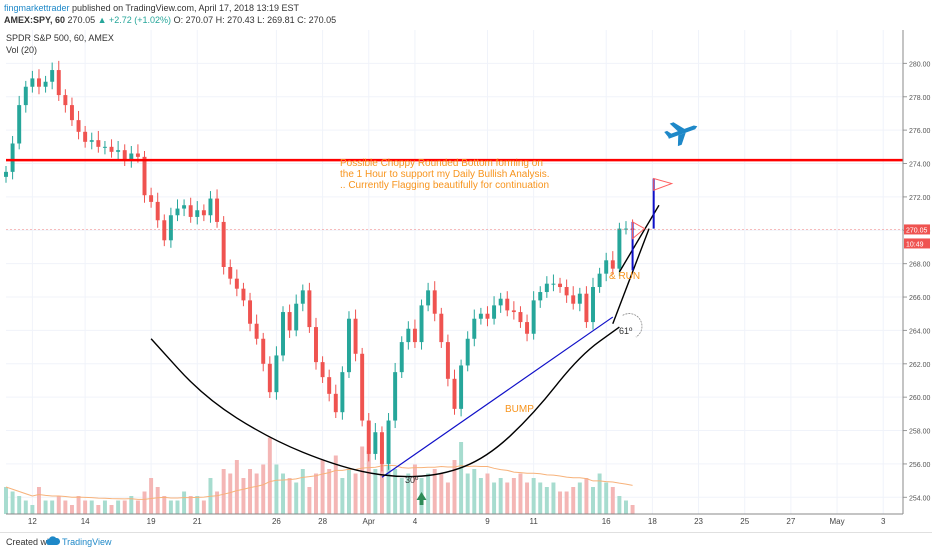 This screenshot has height=551, width=932. I want to click on x-tick-label: 28, so click(322, 521).